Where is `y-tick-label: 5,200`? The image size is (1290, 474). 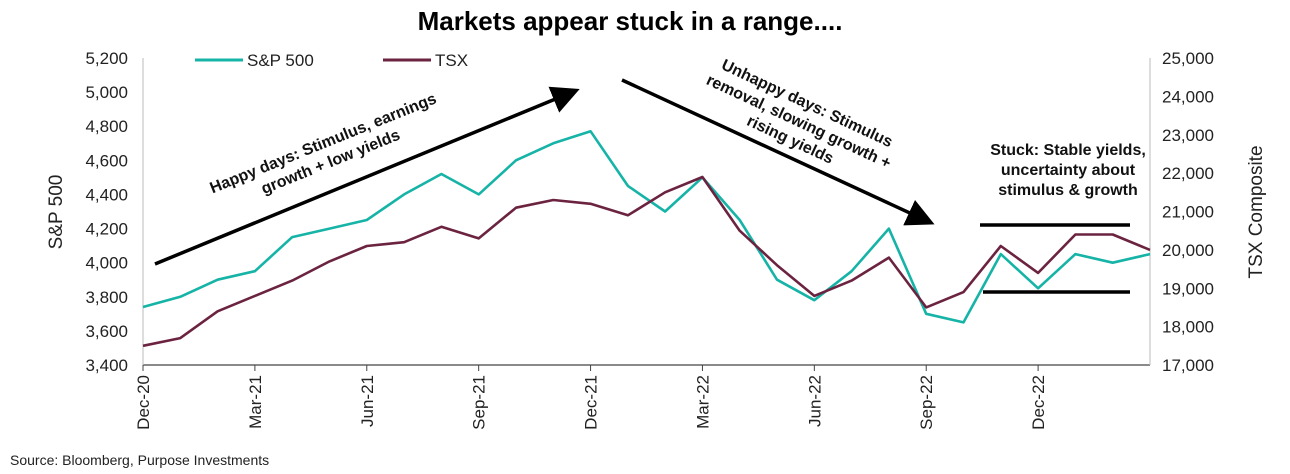 y-tick-label: 5,200 is located at coordinates (106, 58).